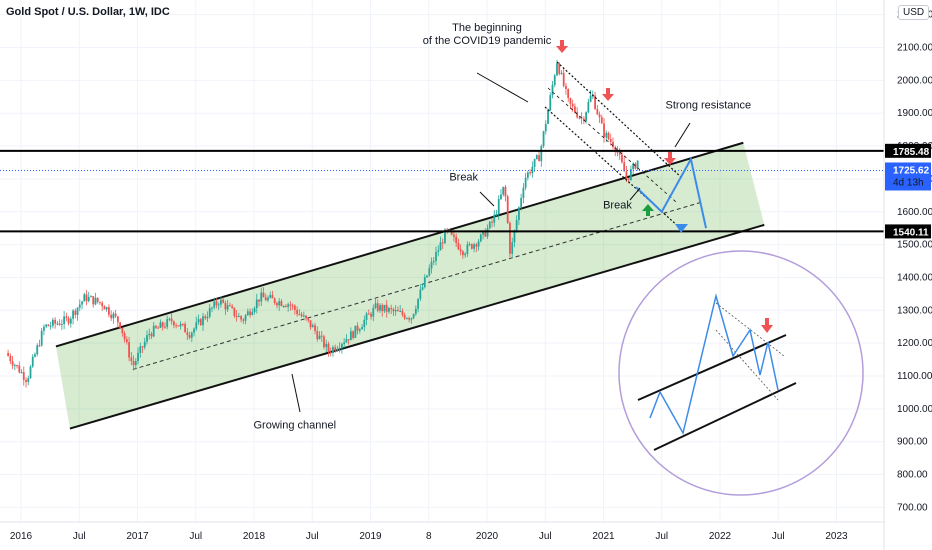  I want to click on price-tick-label: 1100.00, so click(914, 376).